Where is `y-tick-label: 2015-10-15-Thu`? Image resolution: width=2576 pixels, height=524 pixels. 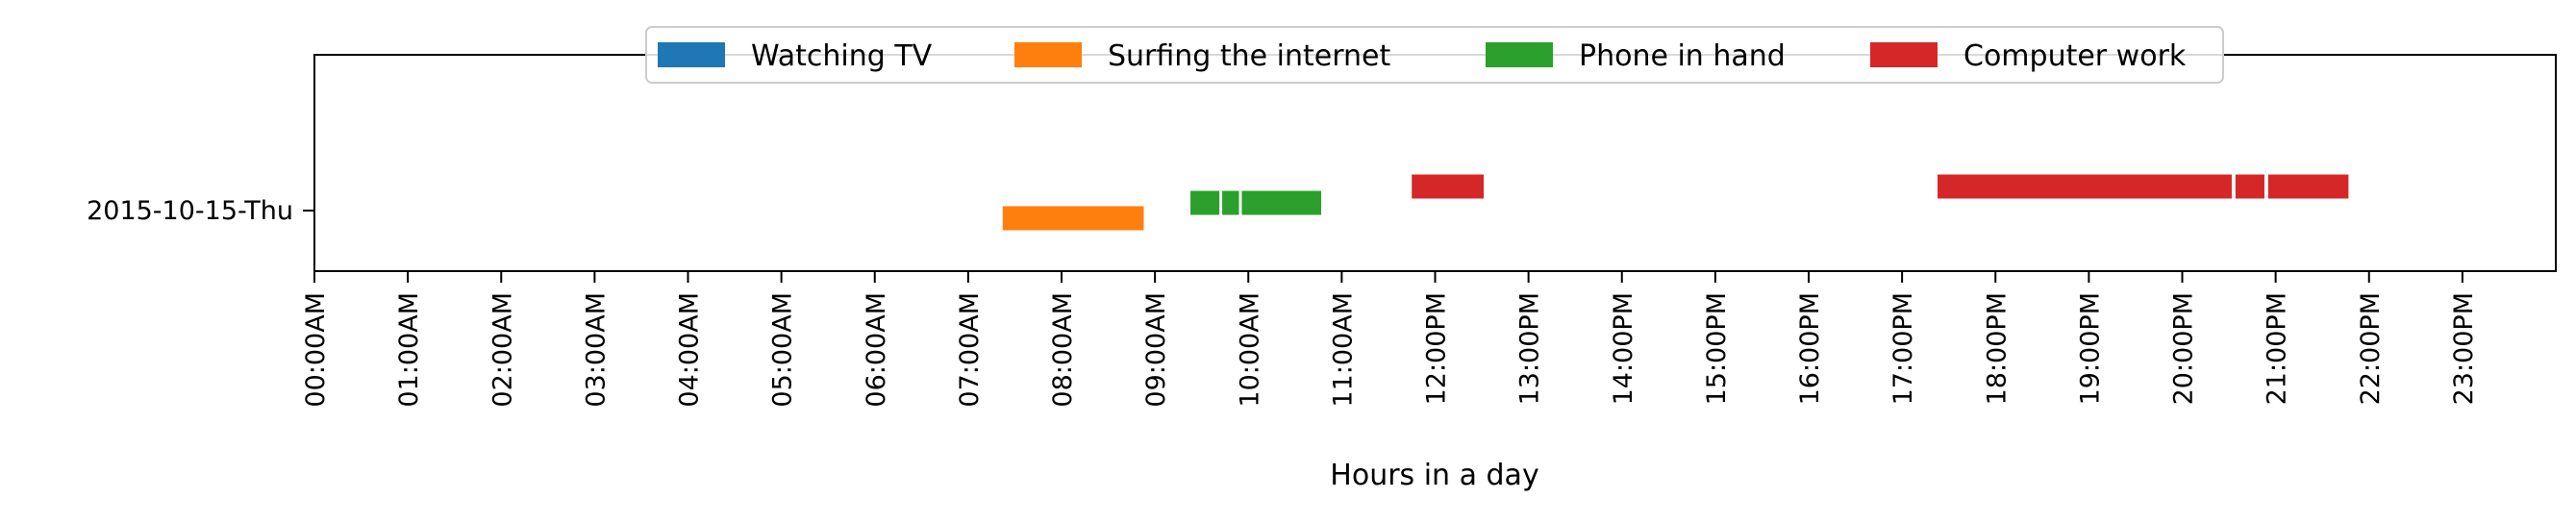 y-tick-label: 2015-10-15-Thu is located at coordinates (190, 211).